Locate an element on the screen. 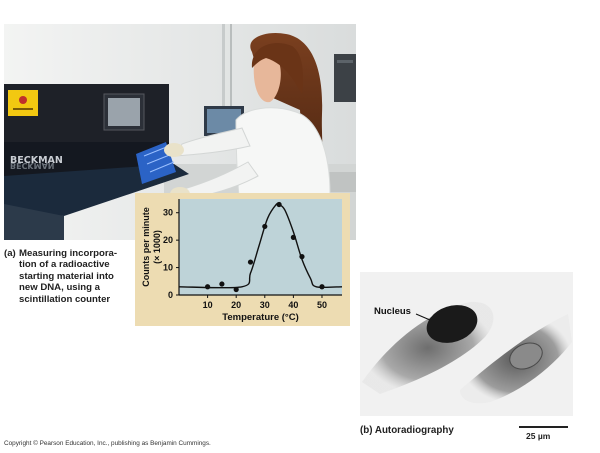  beckman-logo: BECKMAN is located at coordinates (36, 160).